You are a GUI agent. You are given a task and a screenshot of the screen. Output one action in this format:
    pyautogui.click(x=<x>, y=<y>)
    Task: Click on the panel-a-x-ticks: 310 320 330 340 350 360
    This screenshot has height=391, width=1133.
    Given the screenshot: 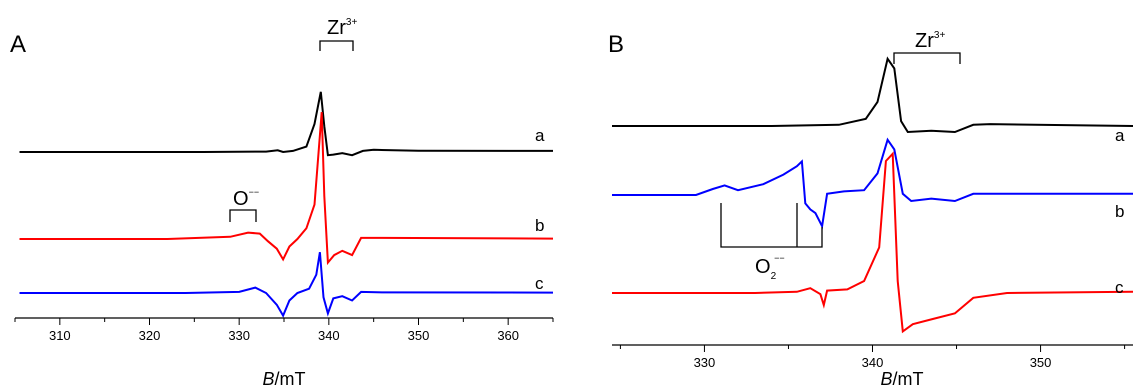 What is the action you would take?
    pyautogui.click(x=284, y=330)
    